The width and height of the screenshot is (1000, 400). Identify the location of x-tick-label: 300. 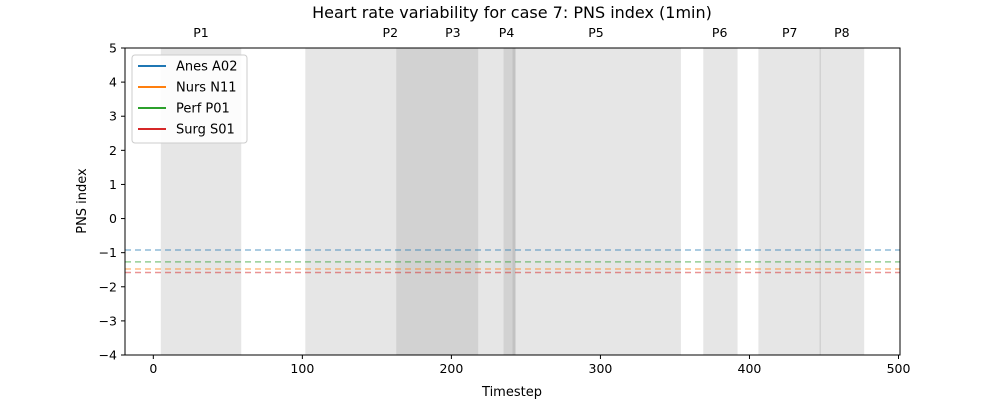
(601, 368).